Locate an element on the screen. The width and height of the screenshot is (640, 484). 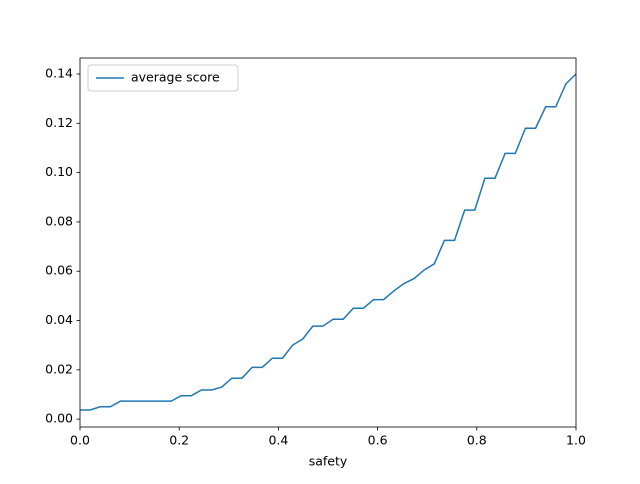
x-tick-label: 0.4 is located at coordinates (278, 440).